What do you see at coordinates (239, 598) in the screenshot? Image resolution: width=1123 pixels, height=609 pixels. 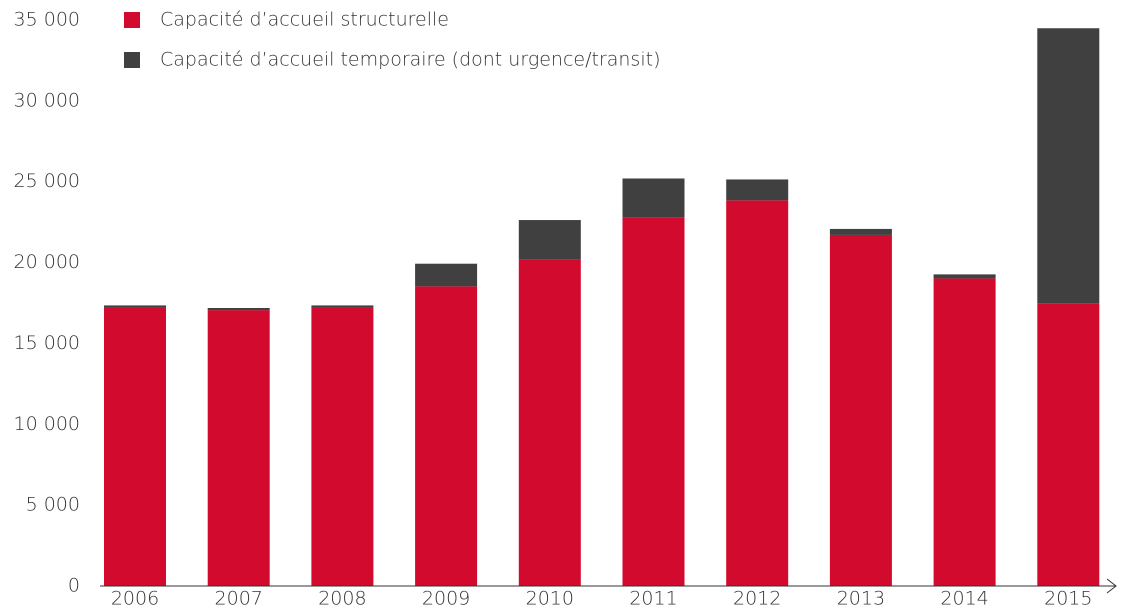 I see `x-tick-label: 2007` at bounding box center [239, 598].